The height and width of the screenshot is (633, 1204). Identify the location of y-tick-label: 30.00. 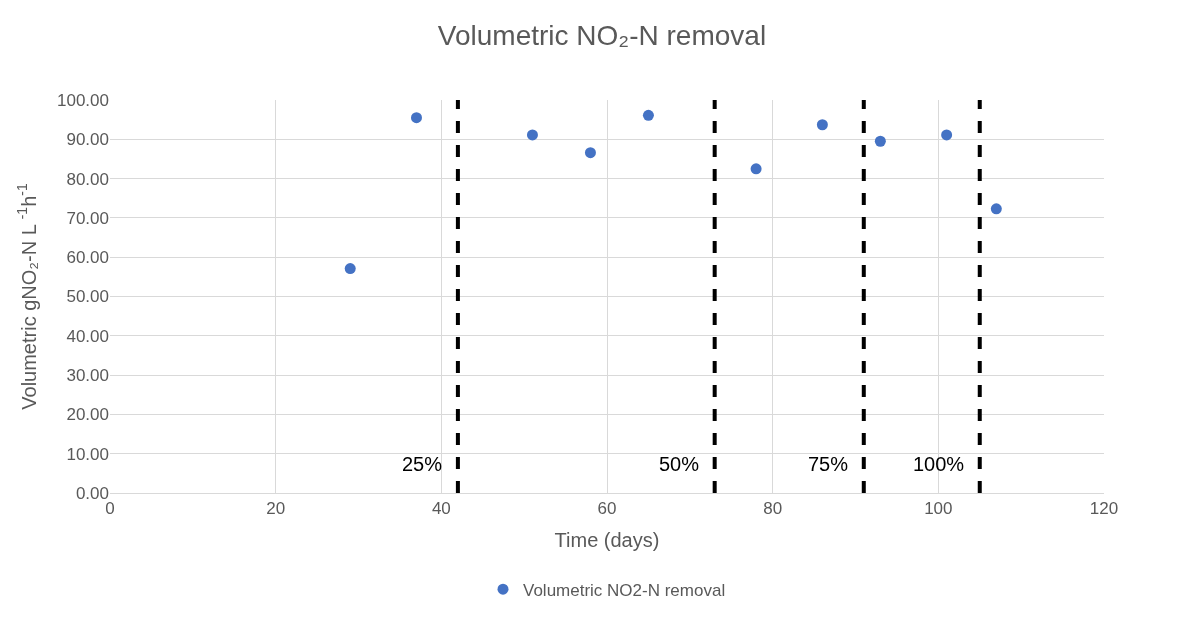
(87, 376).